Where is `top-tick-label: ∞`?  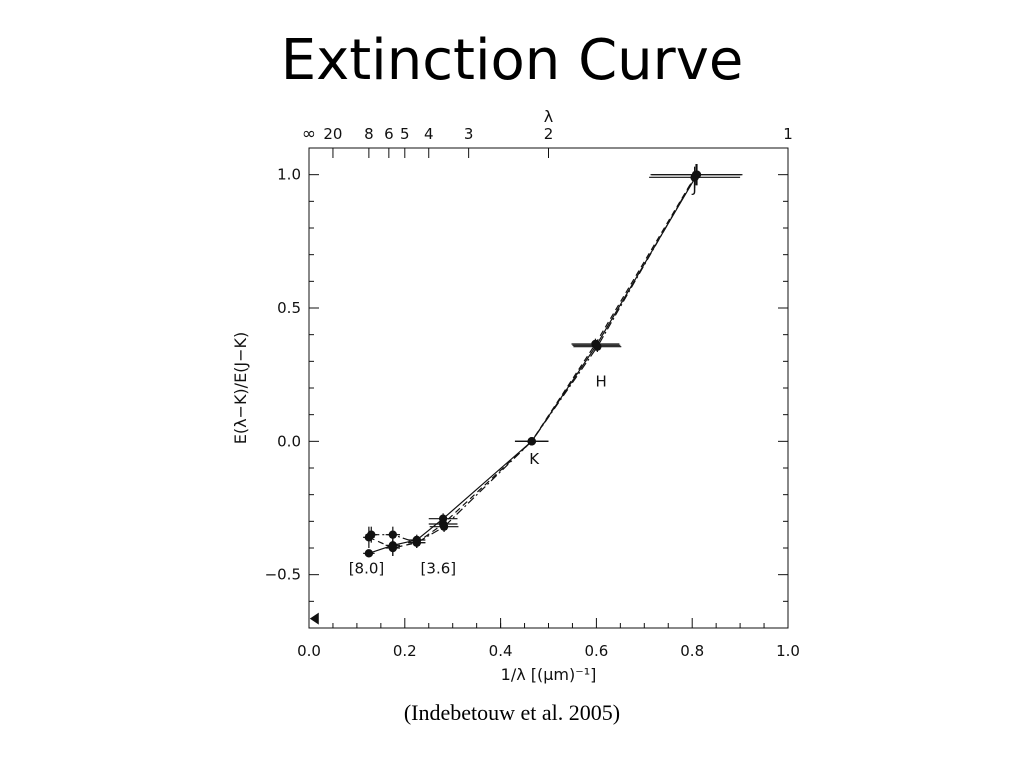 top-tick-label: ∞ is located at coordinates (309, 134).